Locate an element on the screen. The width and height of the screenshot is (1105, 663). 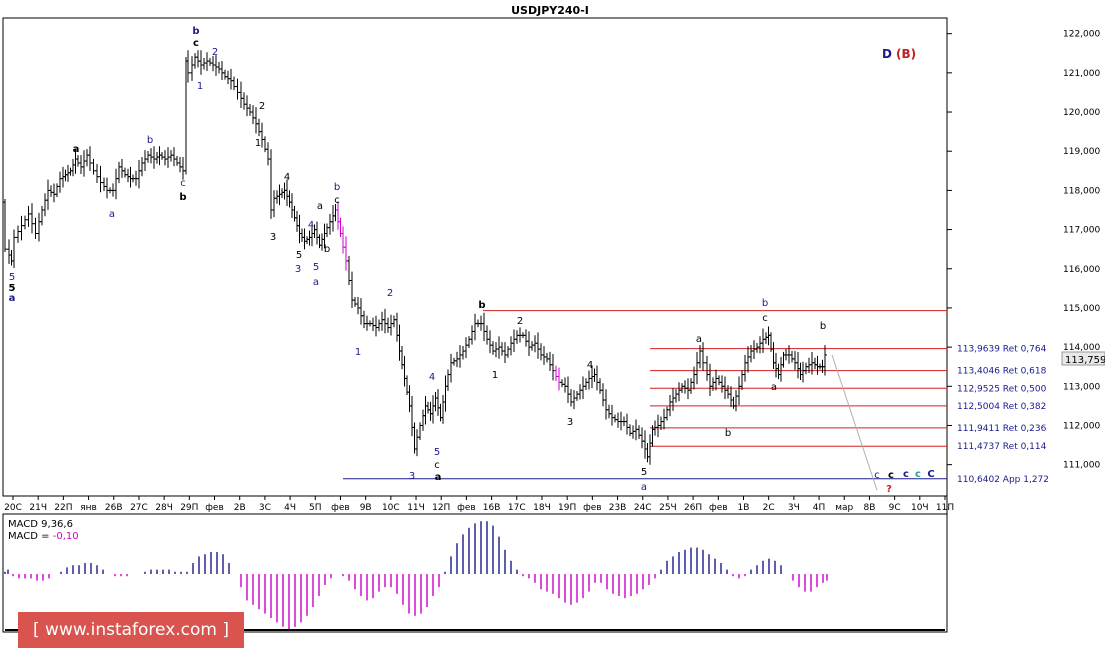
time-tick-label: 28Ч is located at coordinates (164, 508).